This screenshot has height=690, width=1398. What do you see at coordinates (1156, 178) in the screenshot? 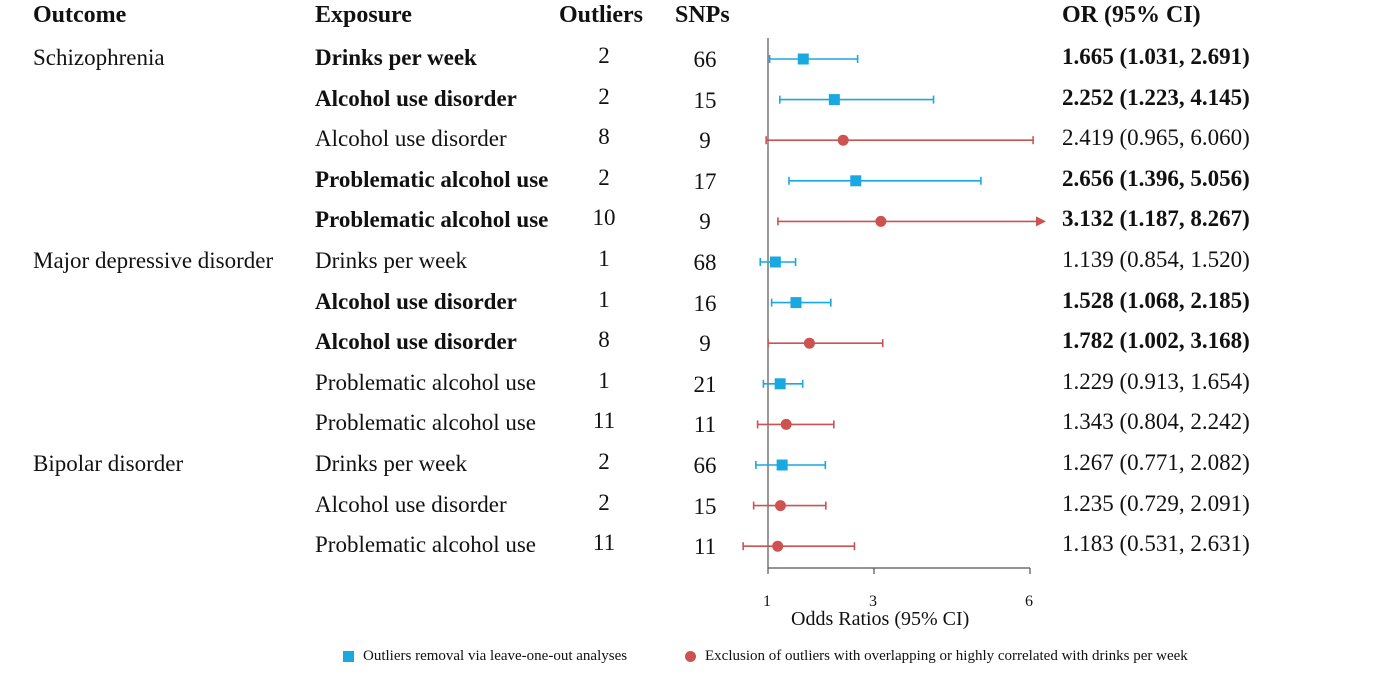
I see `row-or-ci: 2.656 (1.396, 5.056)` at bounding box center [1156, 178].